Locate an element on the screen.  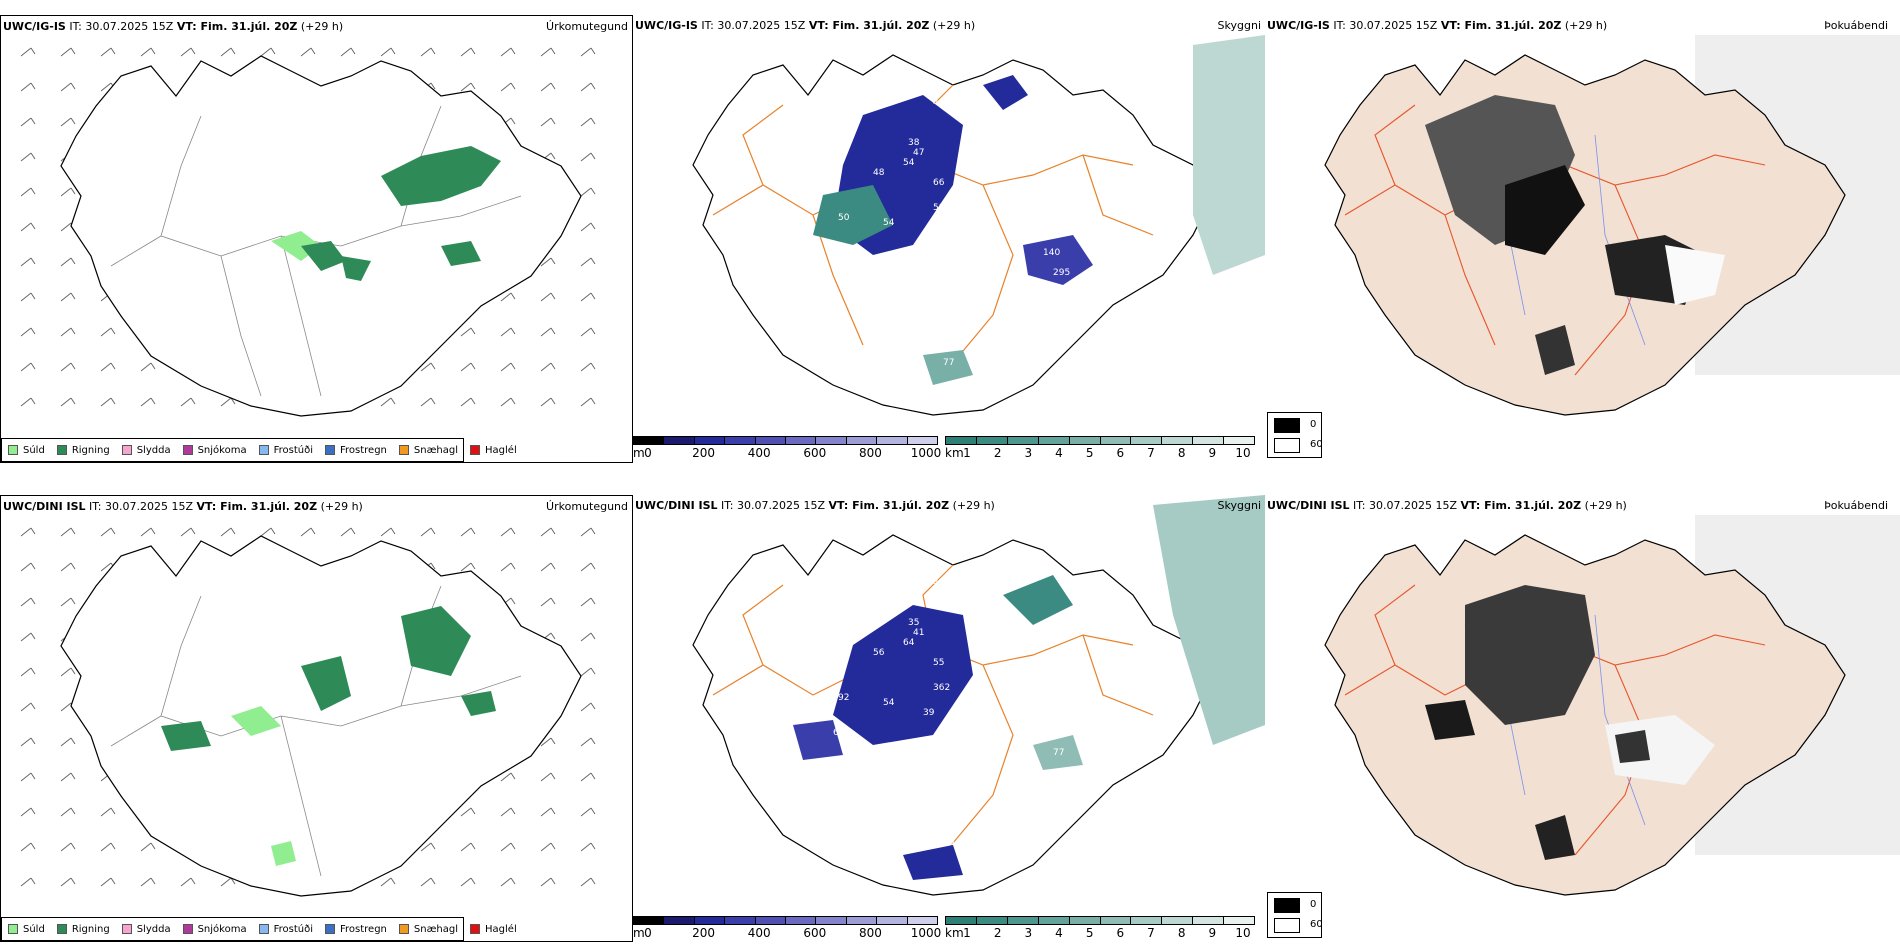
colorbar-tick: 7 is located at coordinates (1151, 453).